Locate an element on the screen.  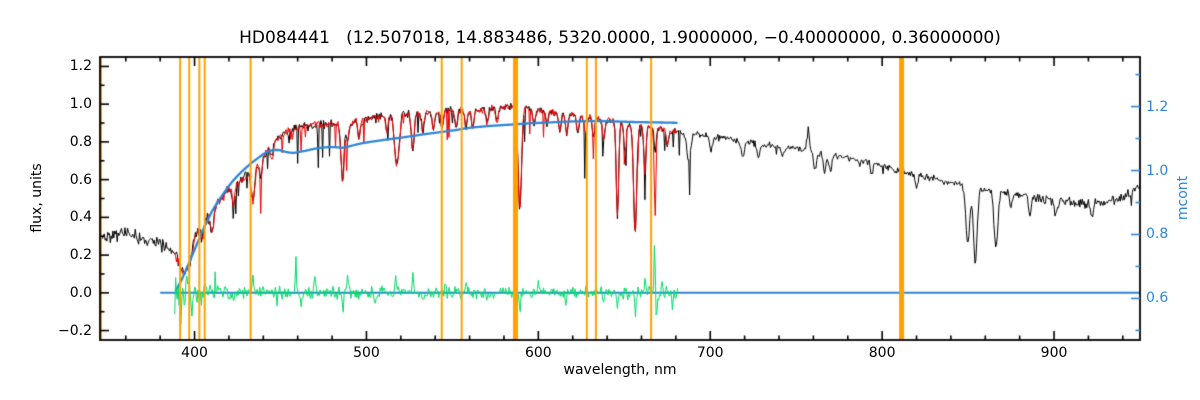
x-tick-label: 800 is located at coordinates (882, 353).